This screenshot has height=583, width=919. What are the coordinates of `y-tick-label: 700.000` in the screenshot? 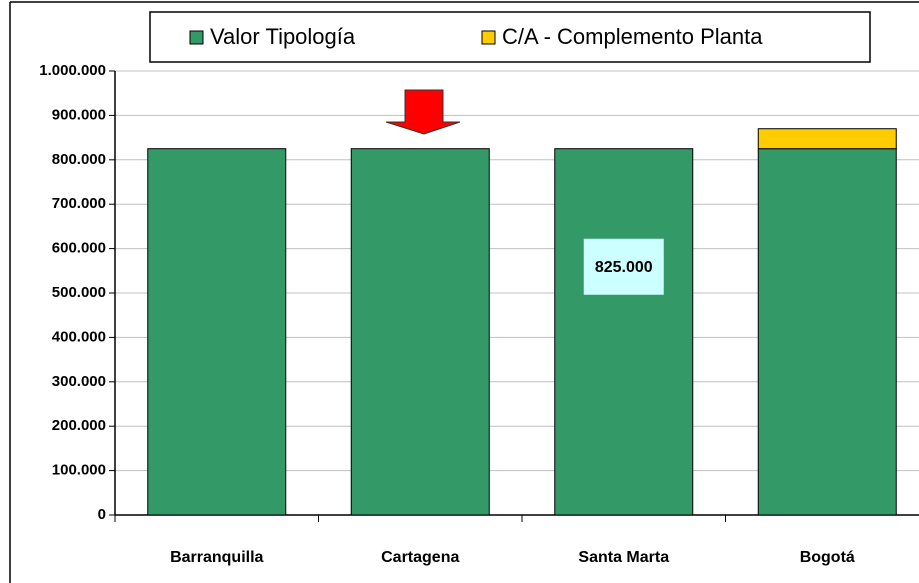 It's located at (79, 203).